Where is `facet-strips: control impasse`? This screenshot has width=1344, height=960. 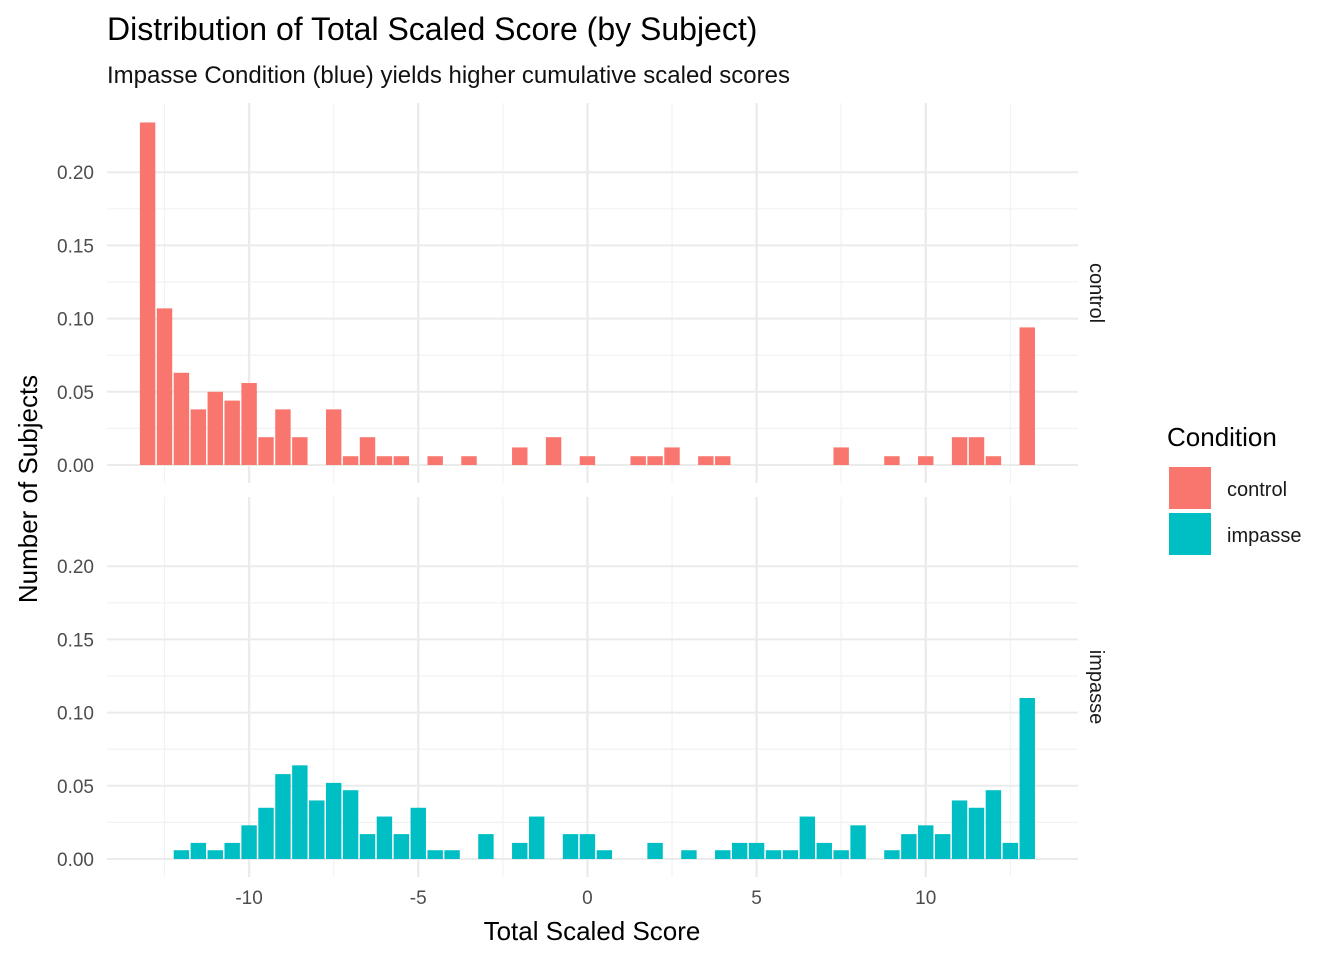
facet-strips: control impasse is located at coordinates (1096, 493).